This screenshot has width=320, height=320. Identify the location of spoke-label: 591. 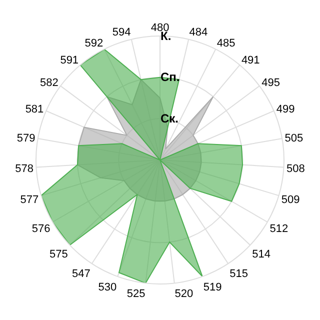
(69, 60).